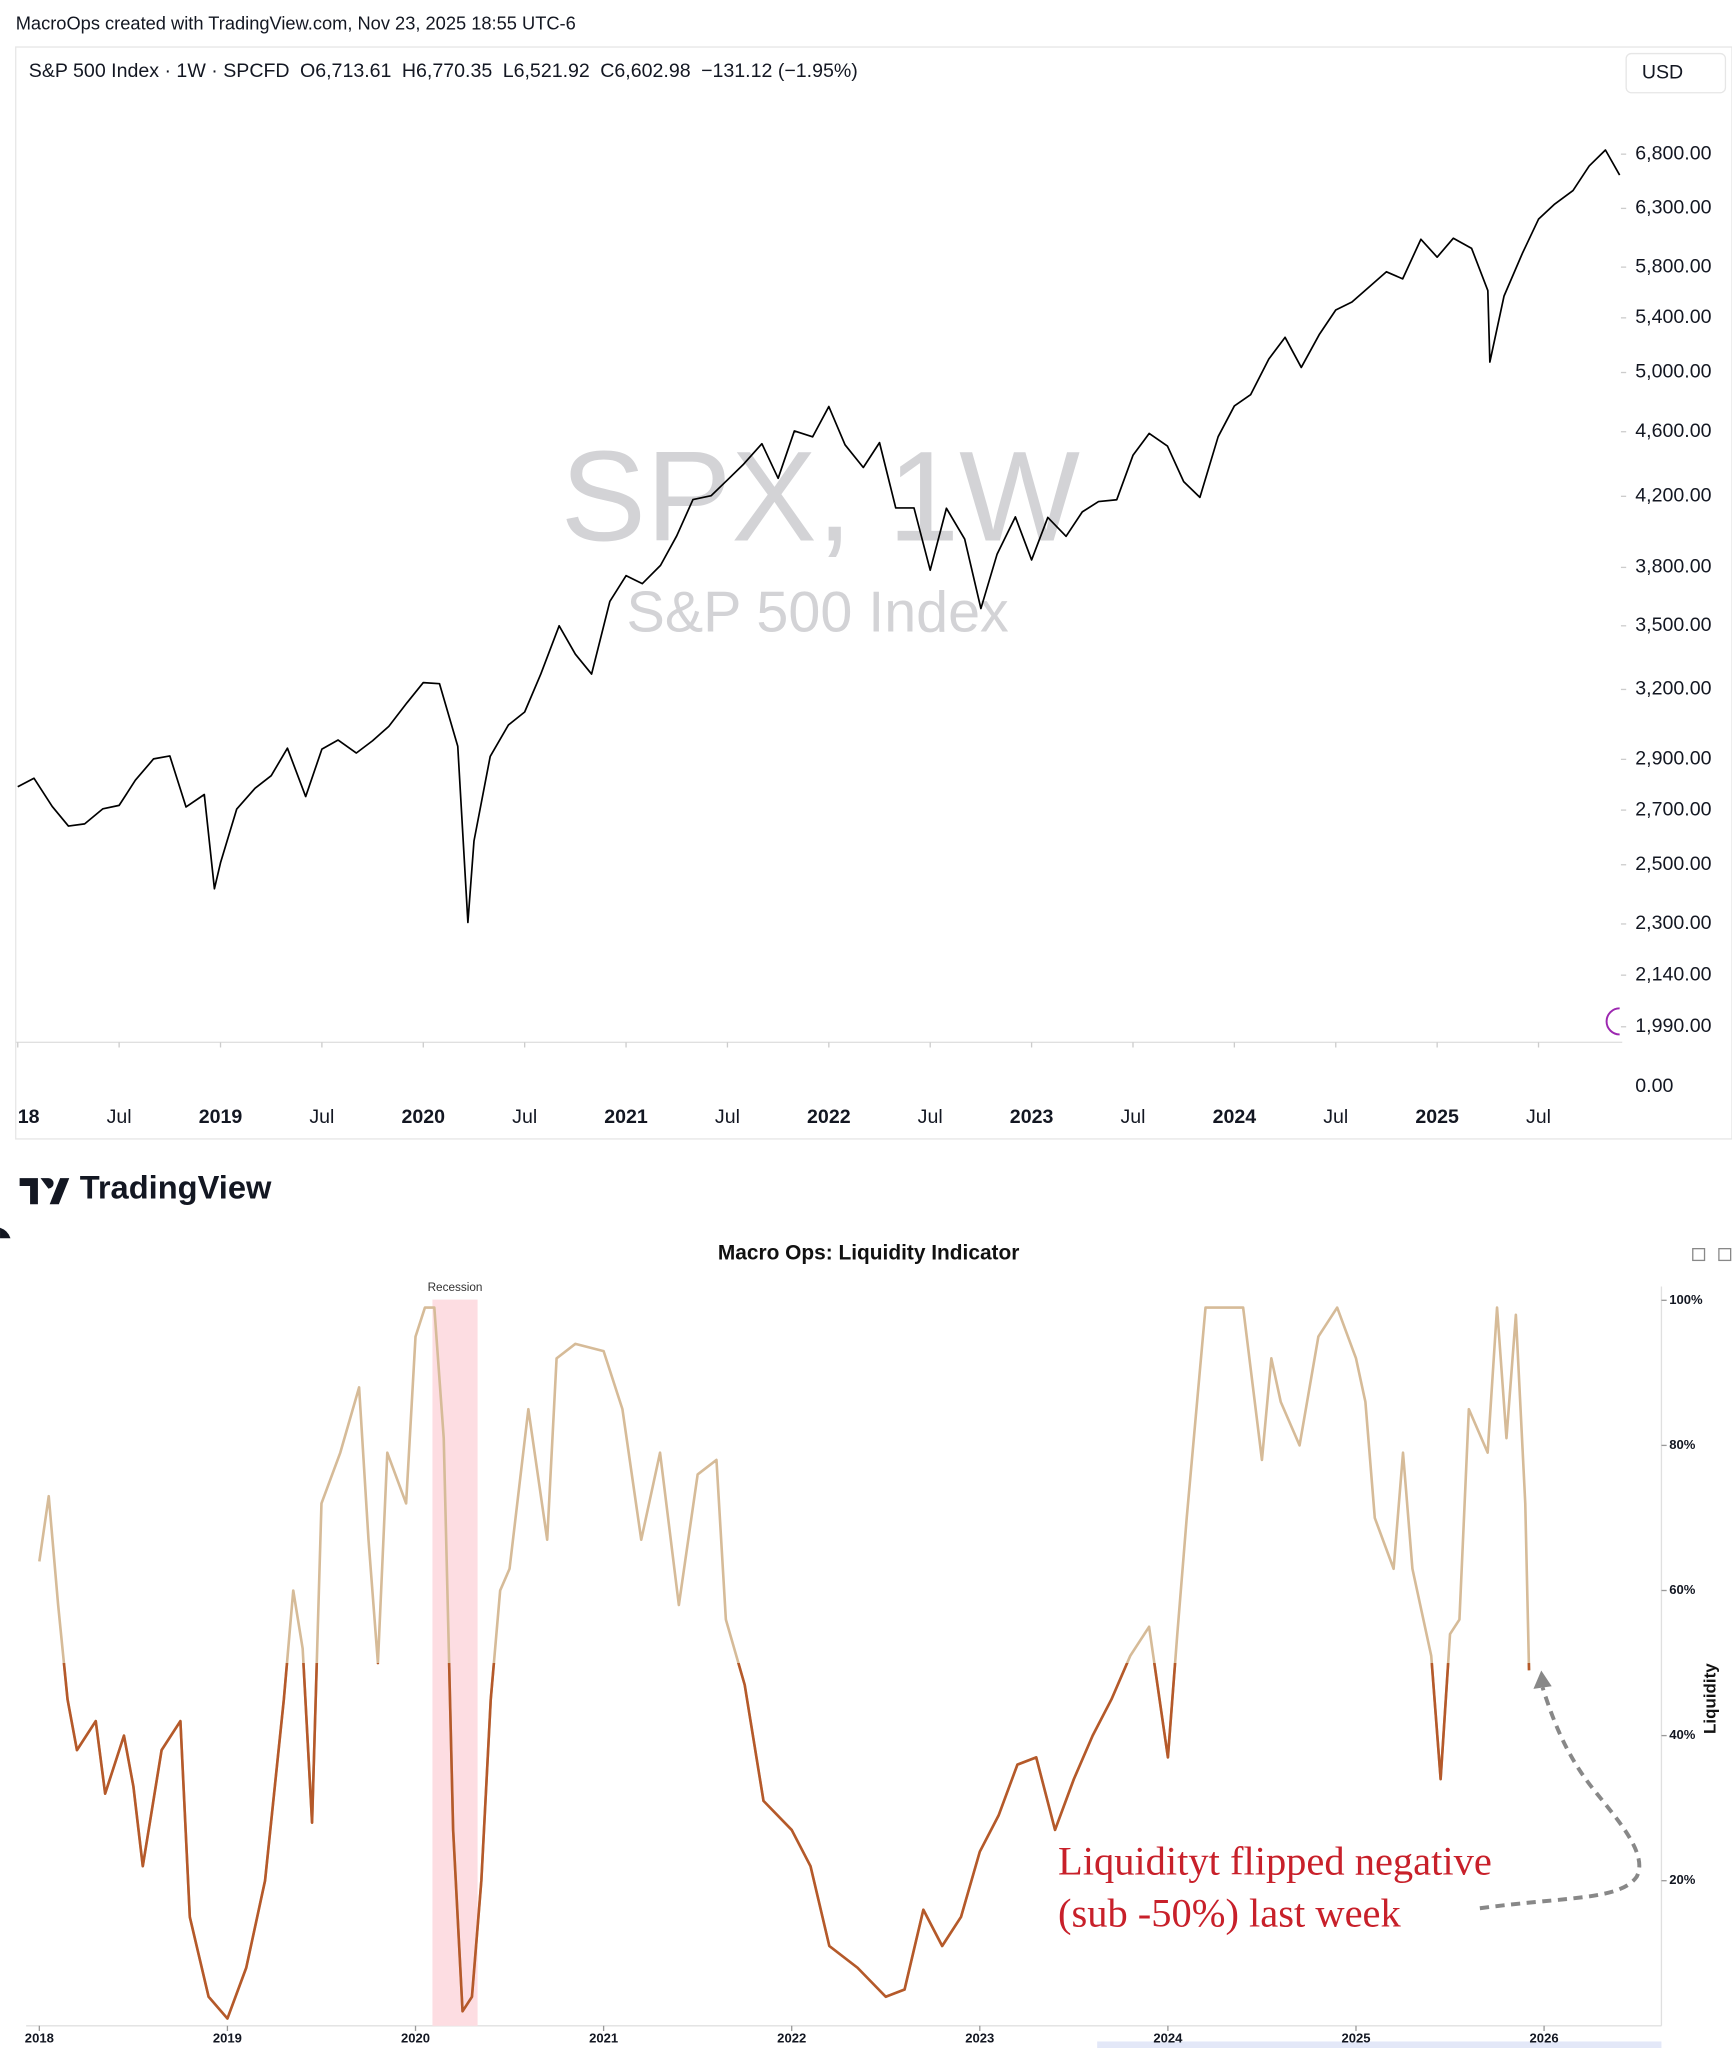  What do you see at coordinates (1673, 759) in the screenshot?
I see `y-tick-label: 2,900.00` at bounding box center [1673, 759].